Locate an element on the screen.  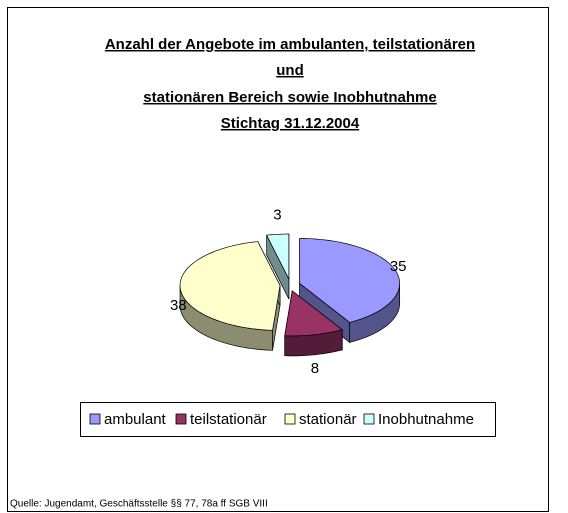
data-label: 35 is located at coordinates (398, 266).